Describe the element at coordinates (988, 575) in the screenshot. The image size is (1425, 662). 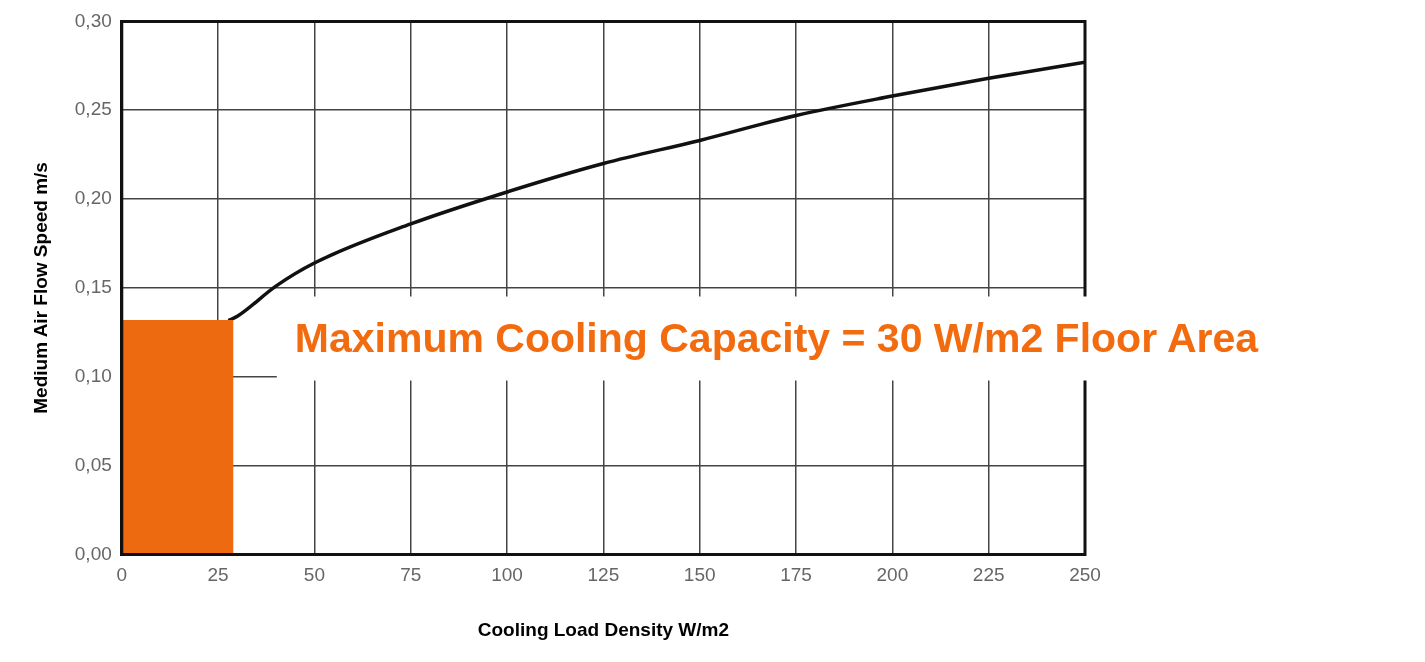
I see `x-tick-label: 225` at that location.